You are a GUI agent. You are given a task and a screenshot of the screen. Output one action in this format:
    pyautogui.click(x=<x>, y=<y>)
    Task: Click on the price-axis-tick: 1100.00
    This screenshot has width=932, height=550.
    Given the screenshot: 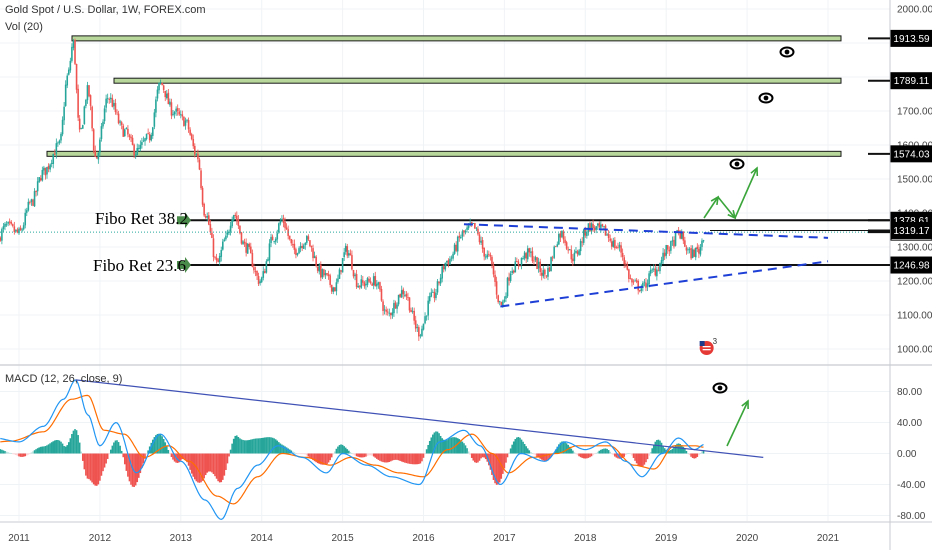 What is the action you would take?
    pyautogui.click(x=914, y=316)
    